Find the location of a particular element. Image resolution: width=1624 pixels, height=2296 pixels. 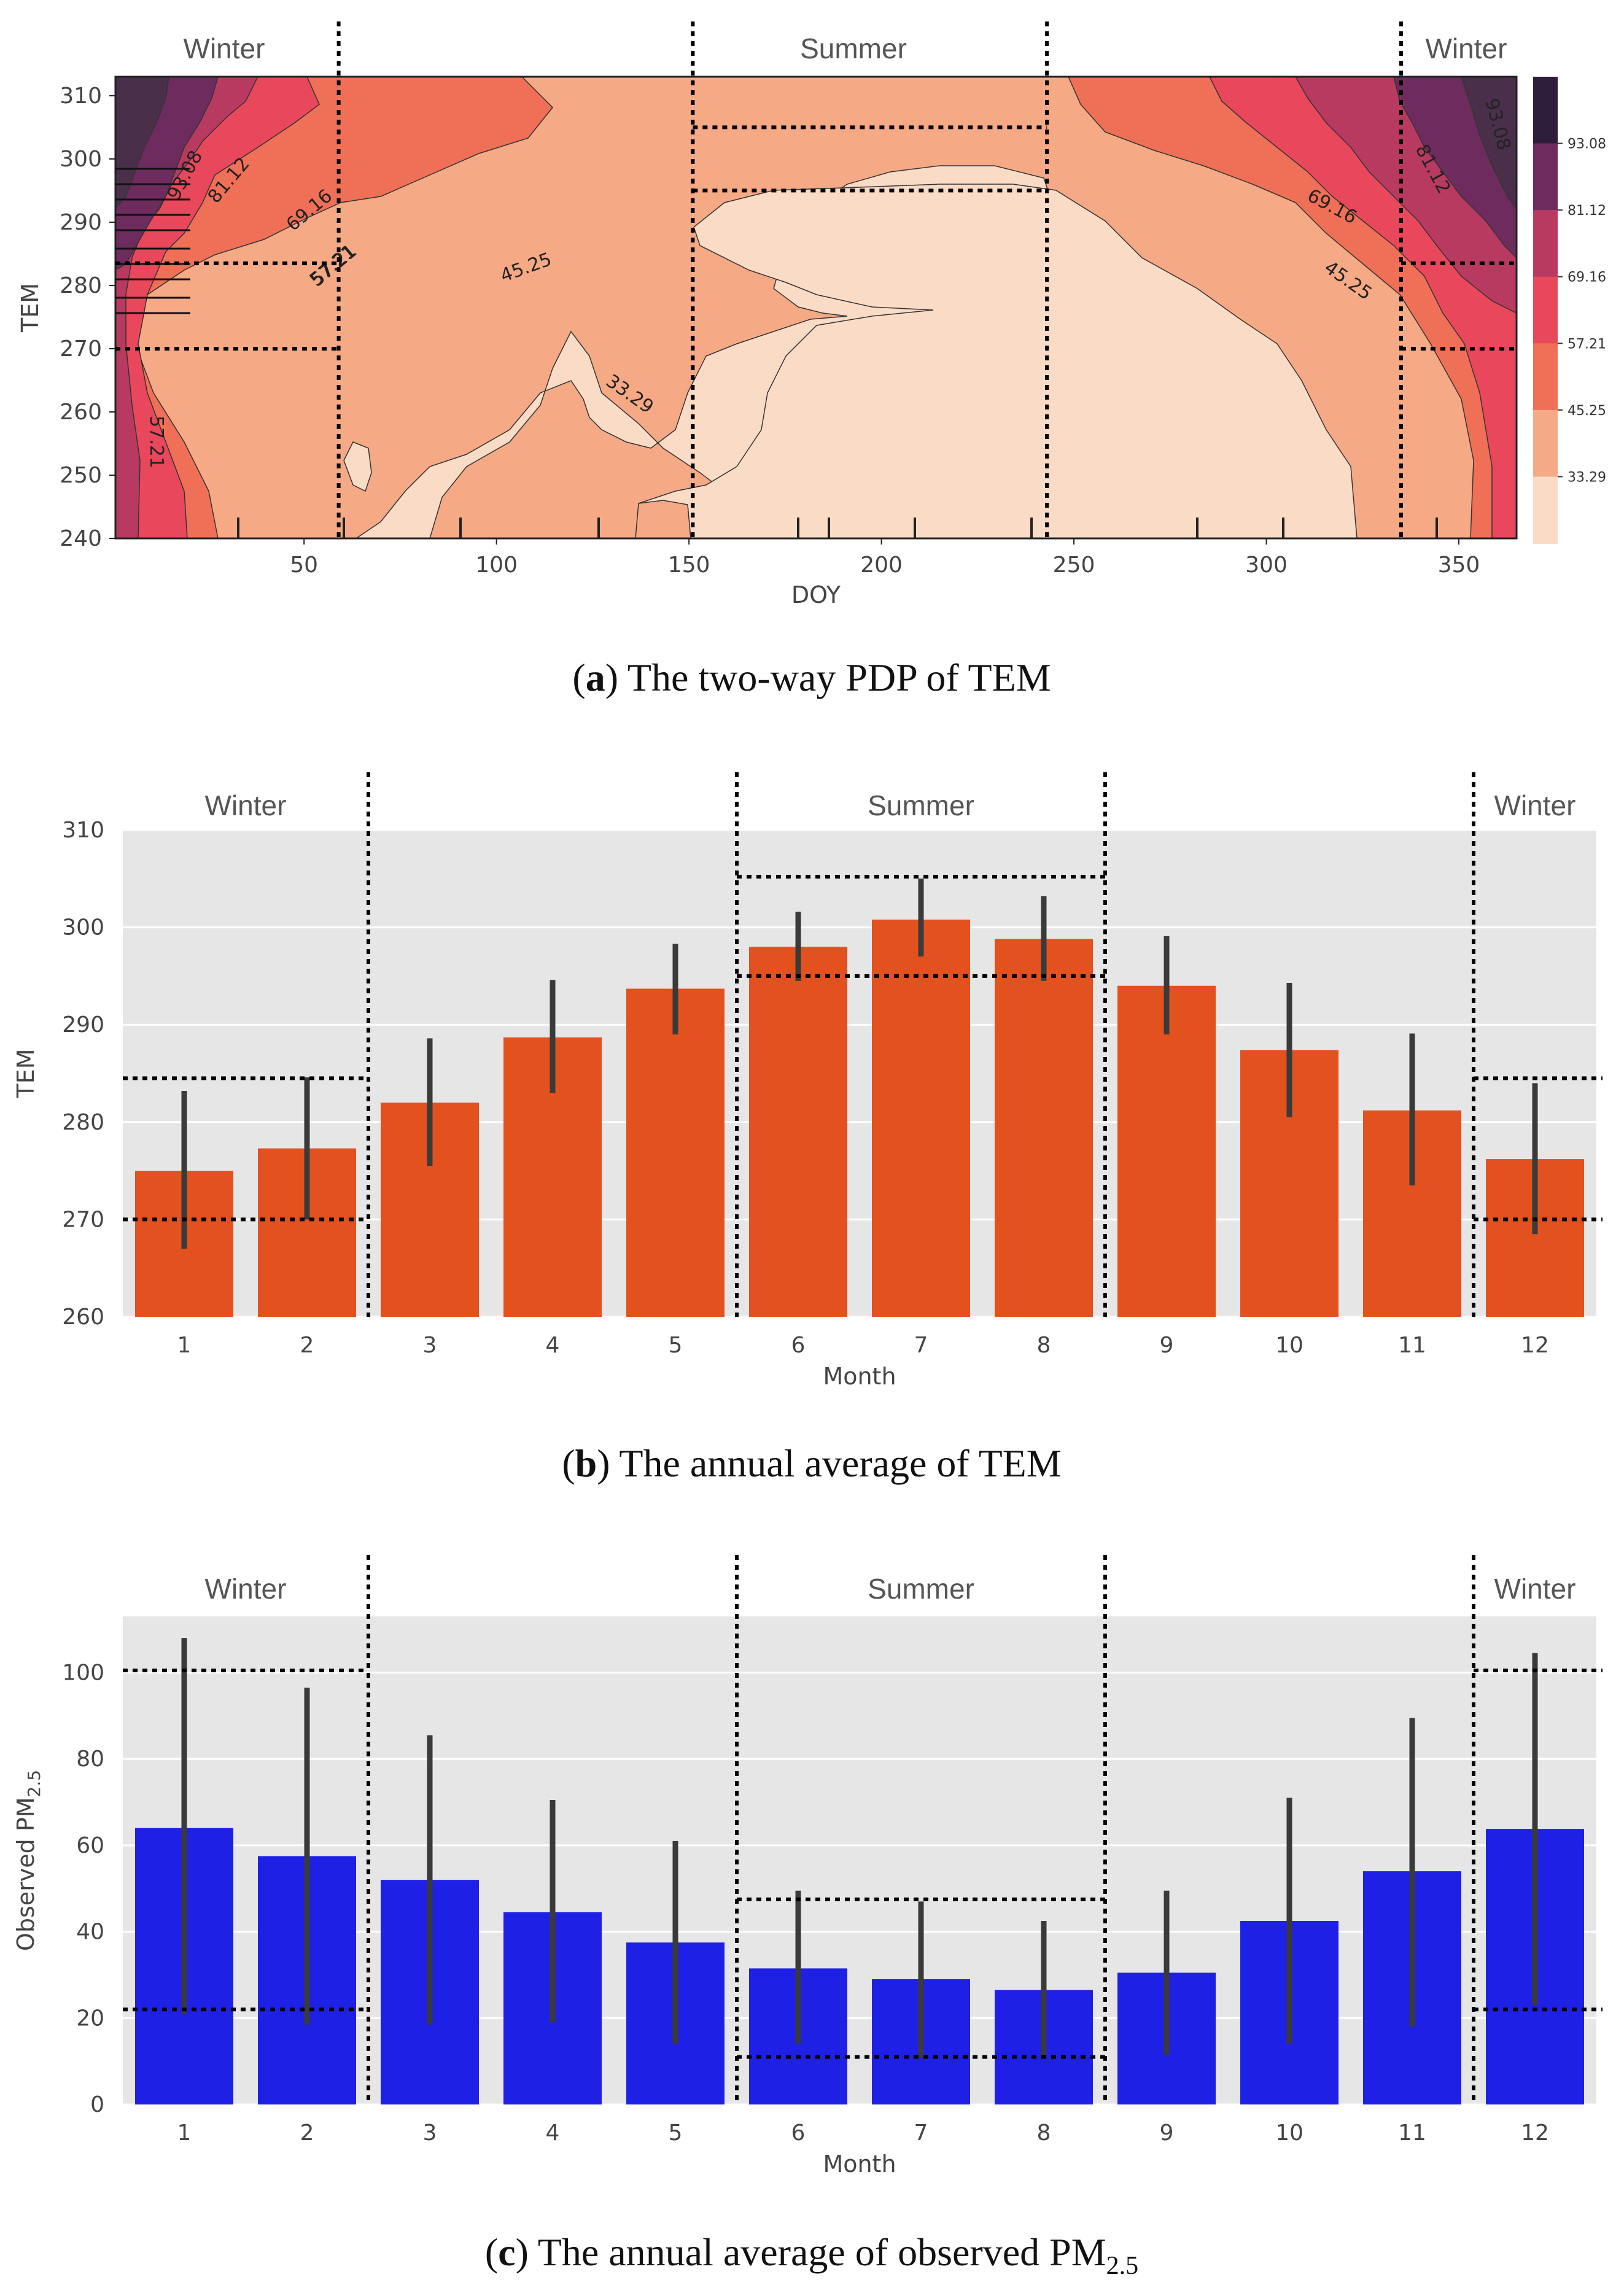

colorbar-label: 57.21 is located at coordinates (1587, 344).